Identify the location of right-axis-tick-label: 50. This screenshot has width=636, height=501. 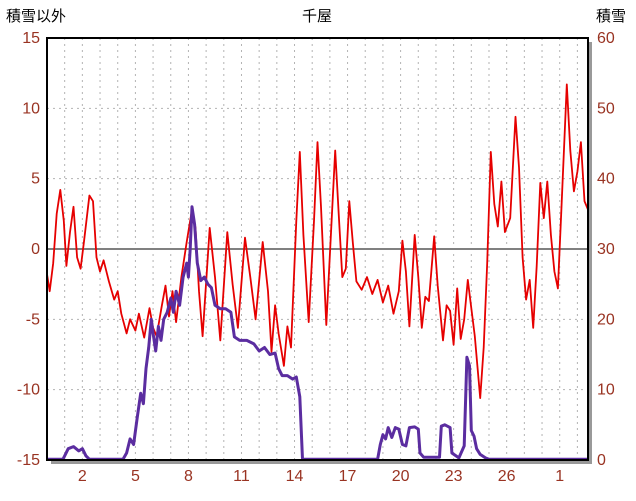
(606, 108).